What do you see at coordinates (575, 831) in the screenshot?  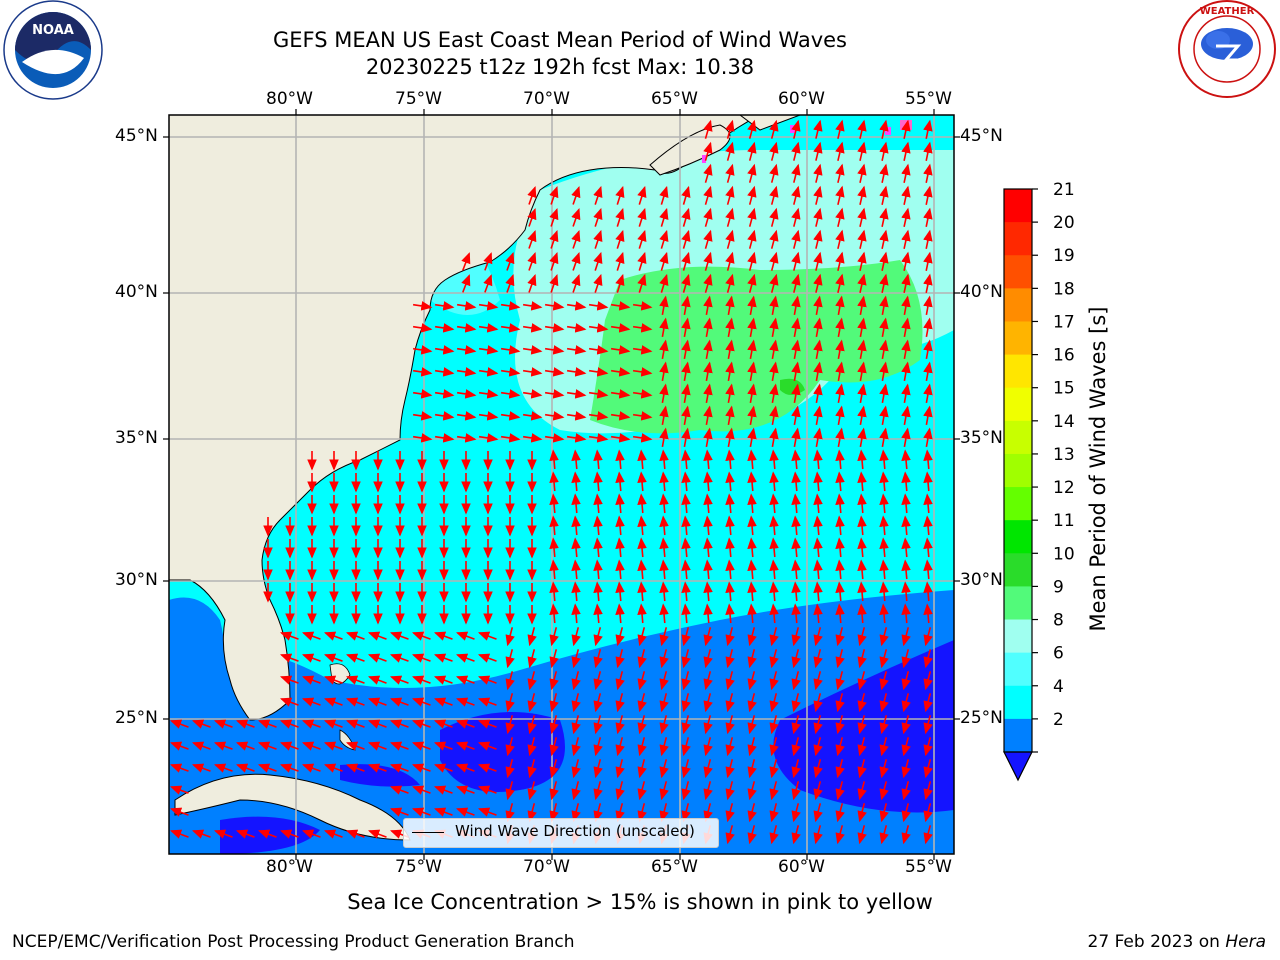 I see `legend-label: Wind Wave Direction (unscaled)` at bounding box center [575, 831].